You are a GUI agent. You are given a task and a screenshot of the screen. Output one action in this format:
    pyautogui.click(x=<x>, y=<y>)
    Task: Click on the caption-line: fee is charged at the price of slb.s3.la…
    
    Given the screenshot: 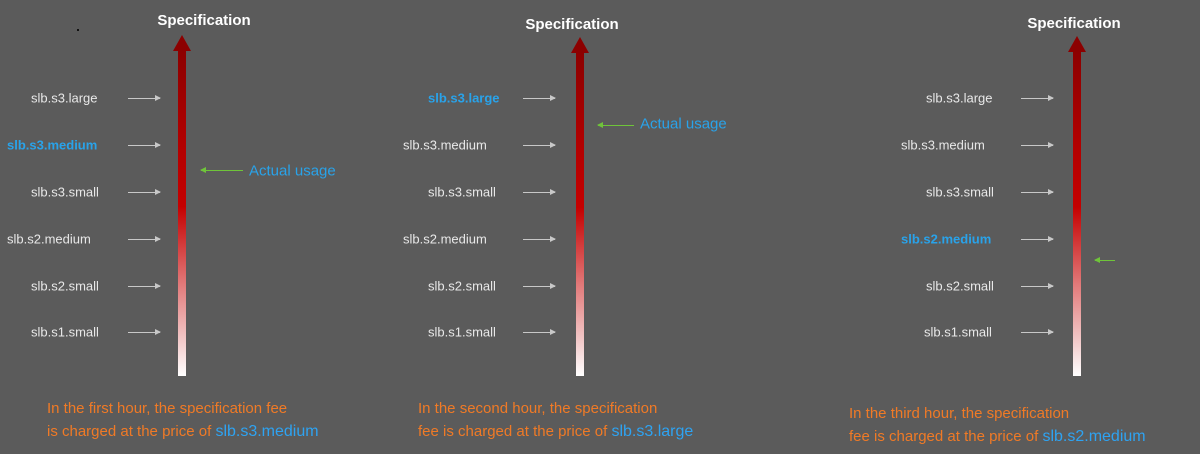 What is the action you would take?
    pyautogui.click(x=555, y=431)
    